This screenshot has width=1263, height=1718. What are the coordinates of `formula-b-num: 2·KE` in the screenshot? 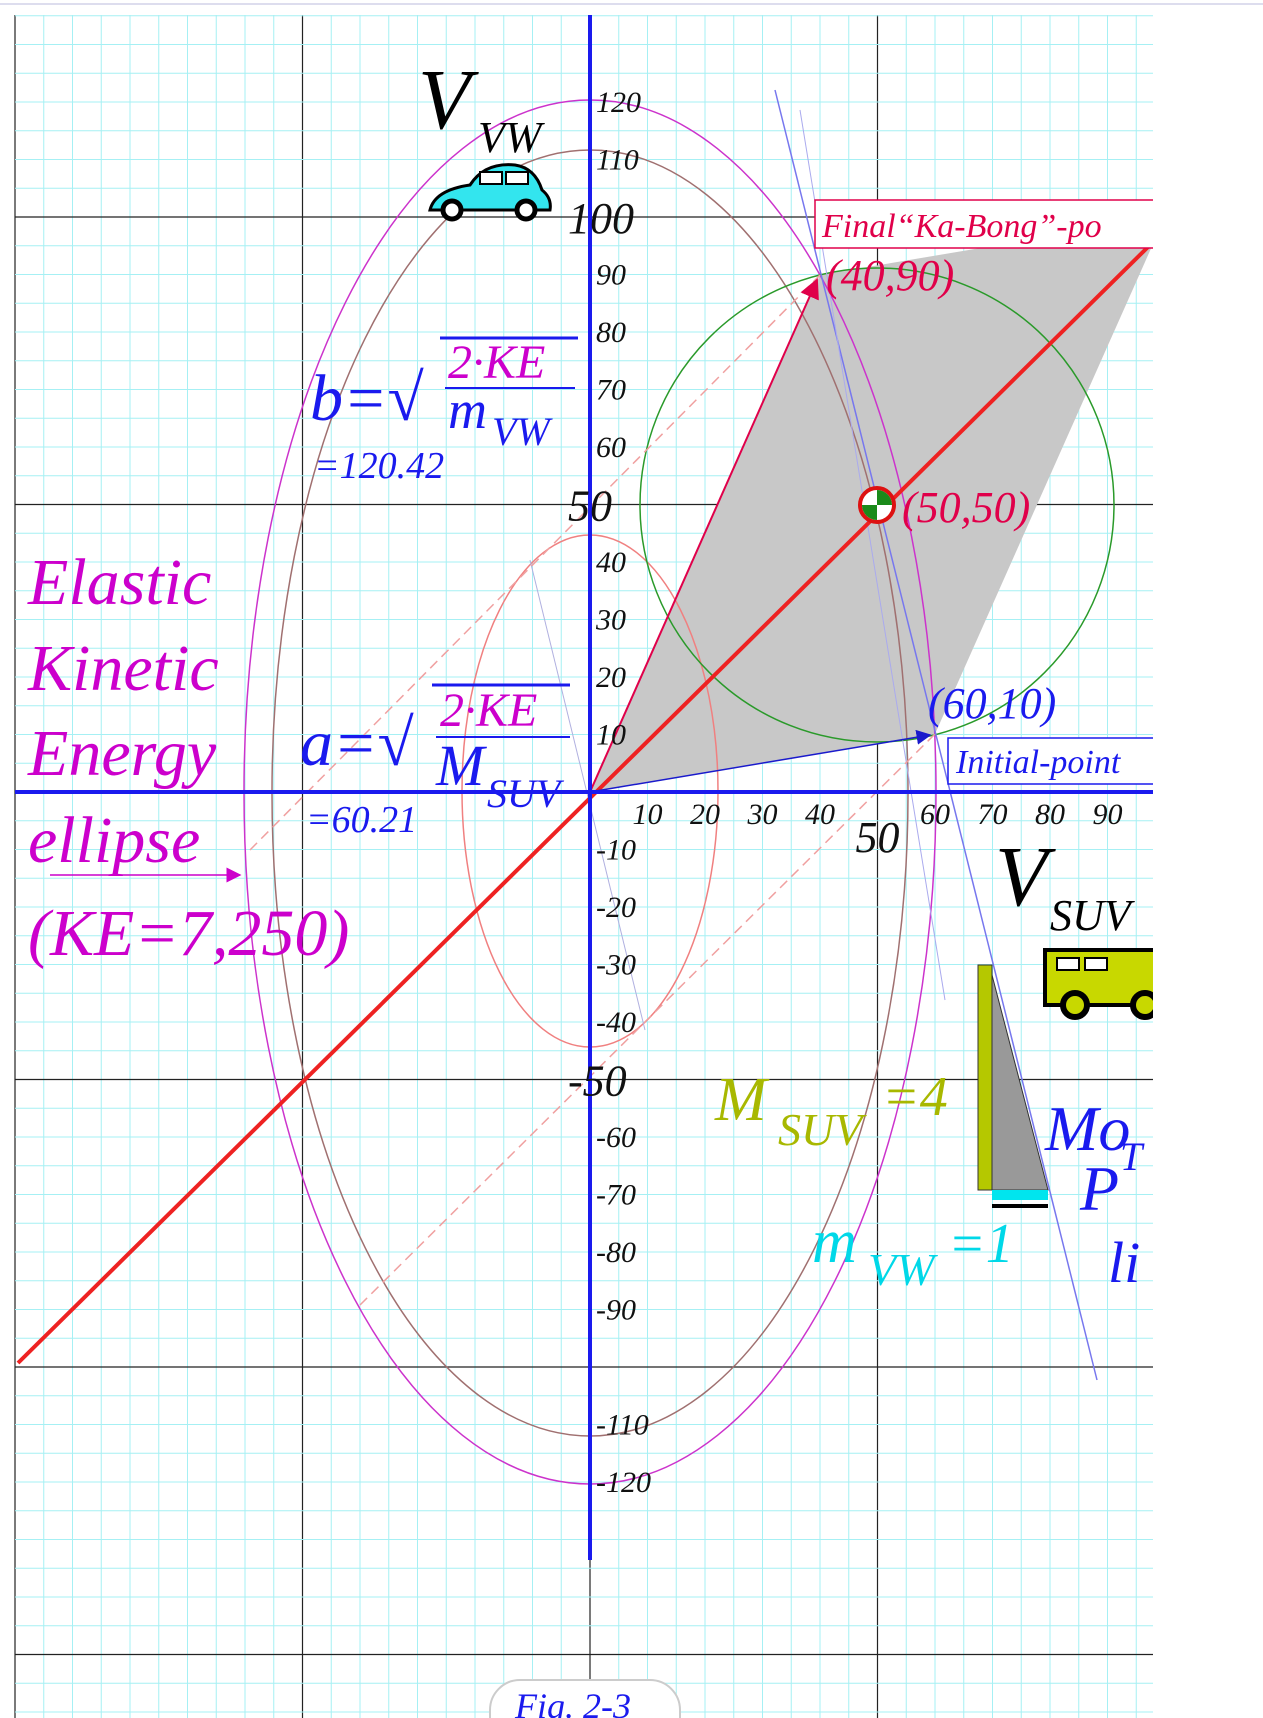 It's located at (496, 362).